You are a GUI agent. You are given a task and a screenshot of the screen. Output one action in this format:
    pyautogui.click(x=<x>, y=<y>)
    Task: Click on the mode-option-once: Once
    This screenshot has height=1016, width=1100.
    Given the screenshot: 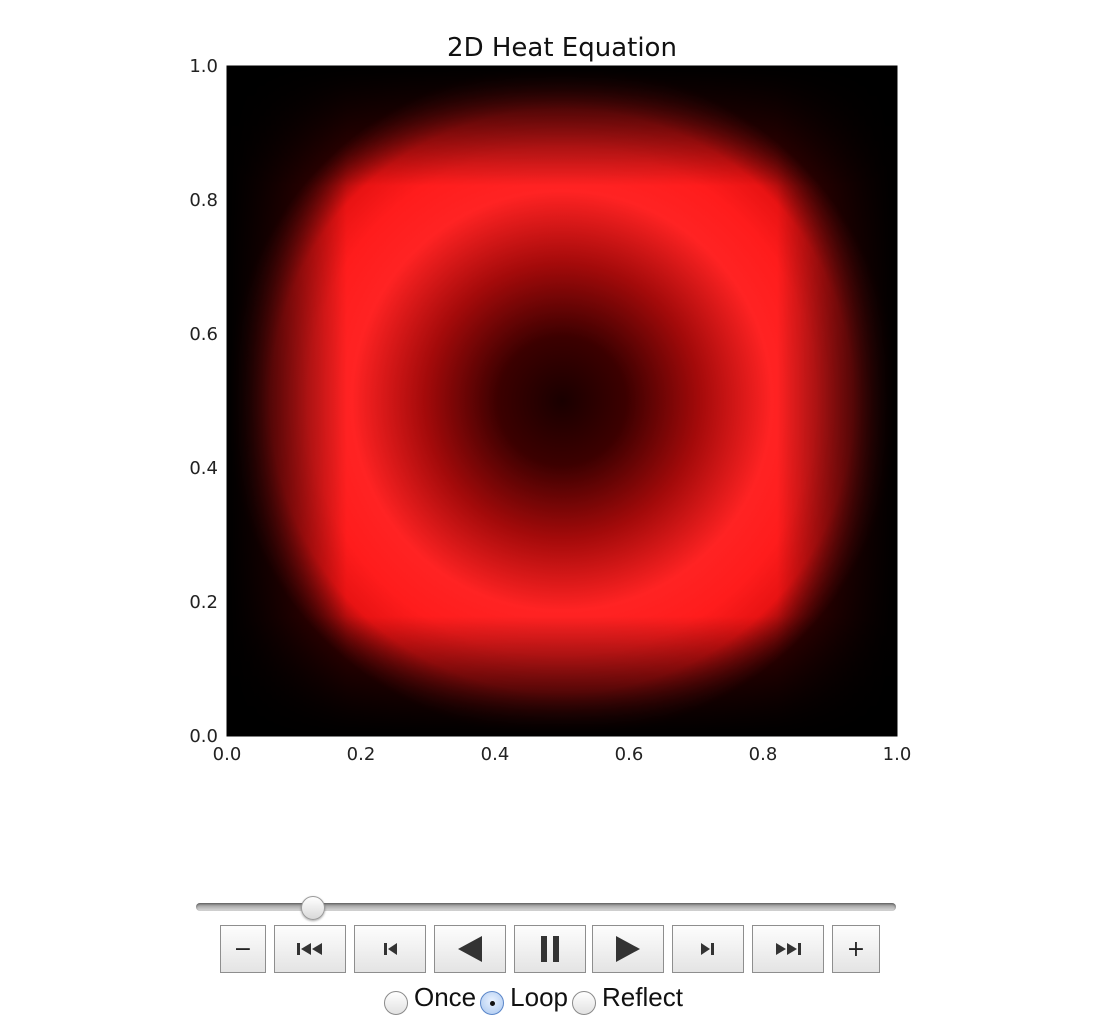 What is the action you would take?
    pyautogui.click(x=430, y=997)
    